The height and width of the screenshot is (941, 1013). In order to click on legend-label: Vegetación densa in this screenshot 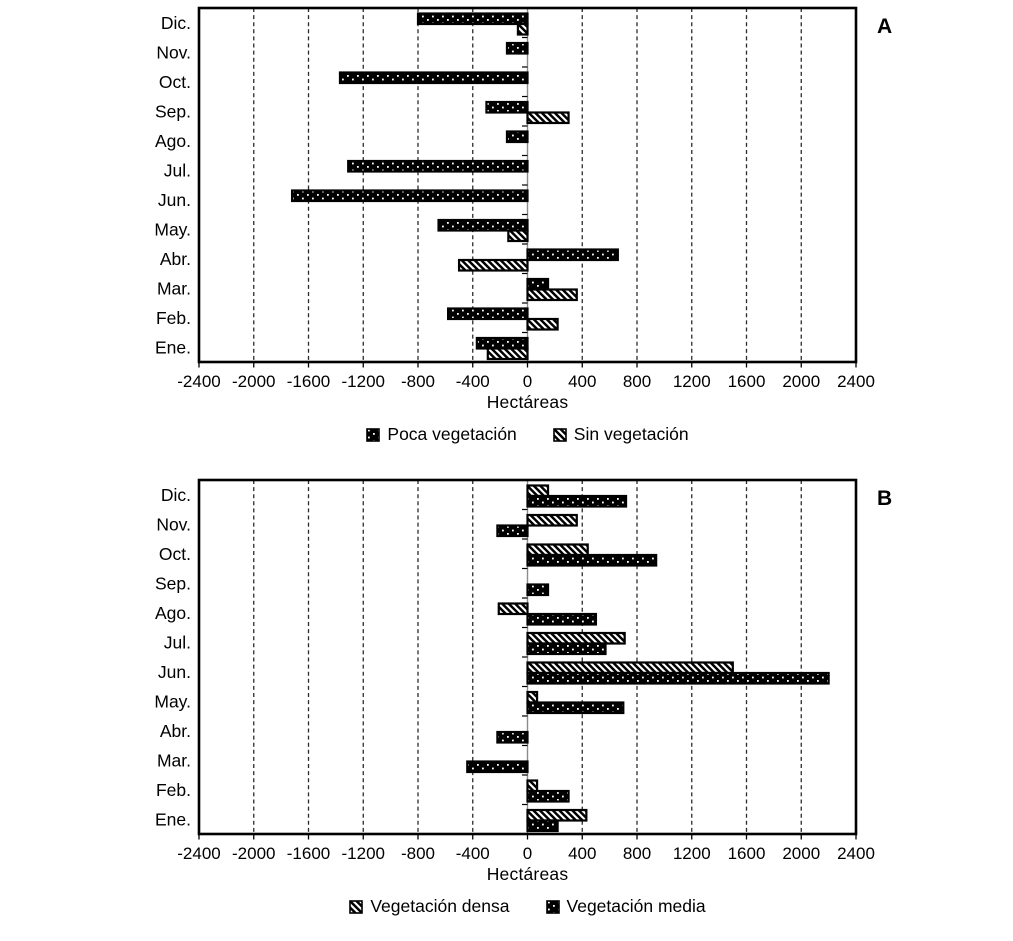, I will do `click(440, 906)`.